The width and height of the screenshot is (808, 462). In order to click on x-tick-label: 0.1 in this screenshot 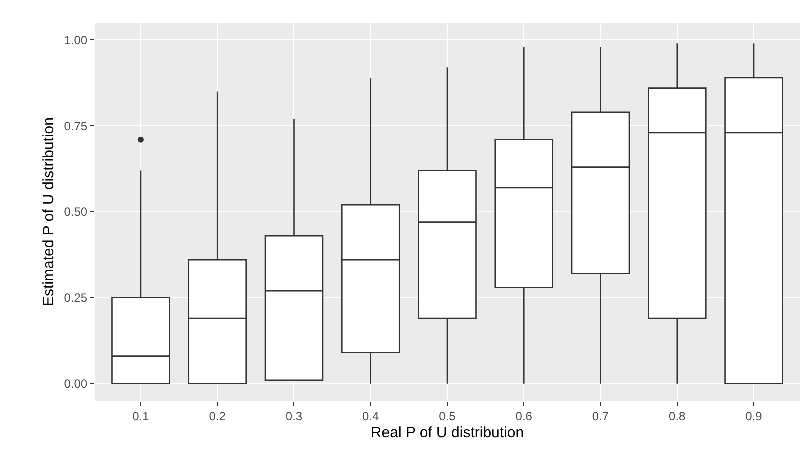, I will do `click(141, 416)`.